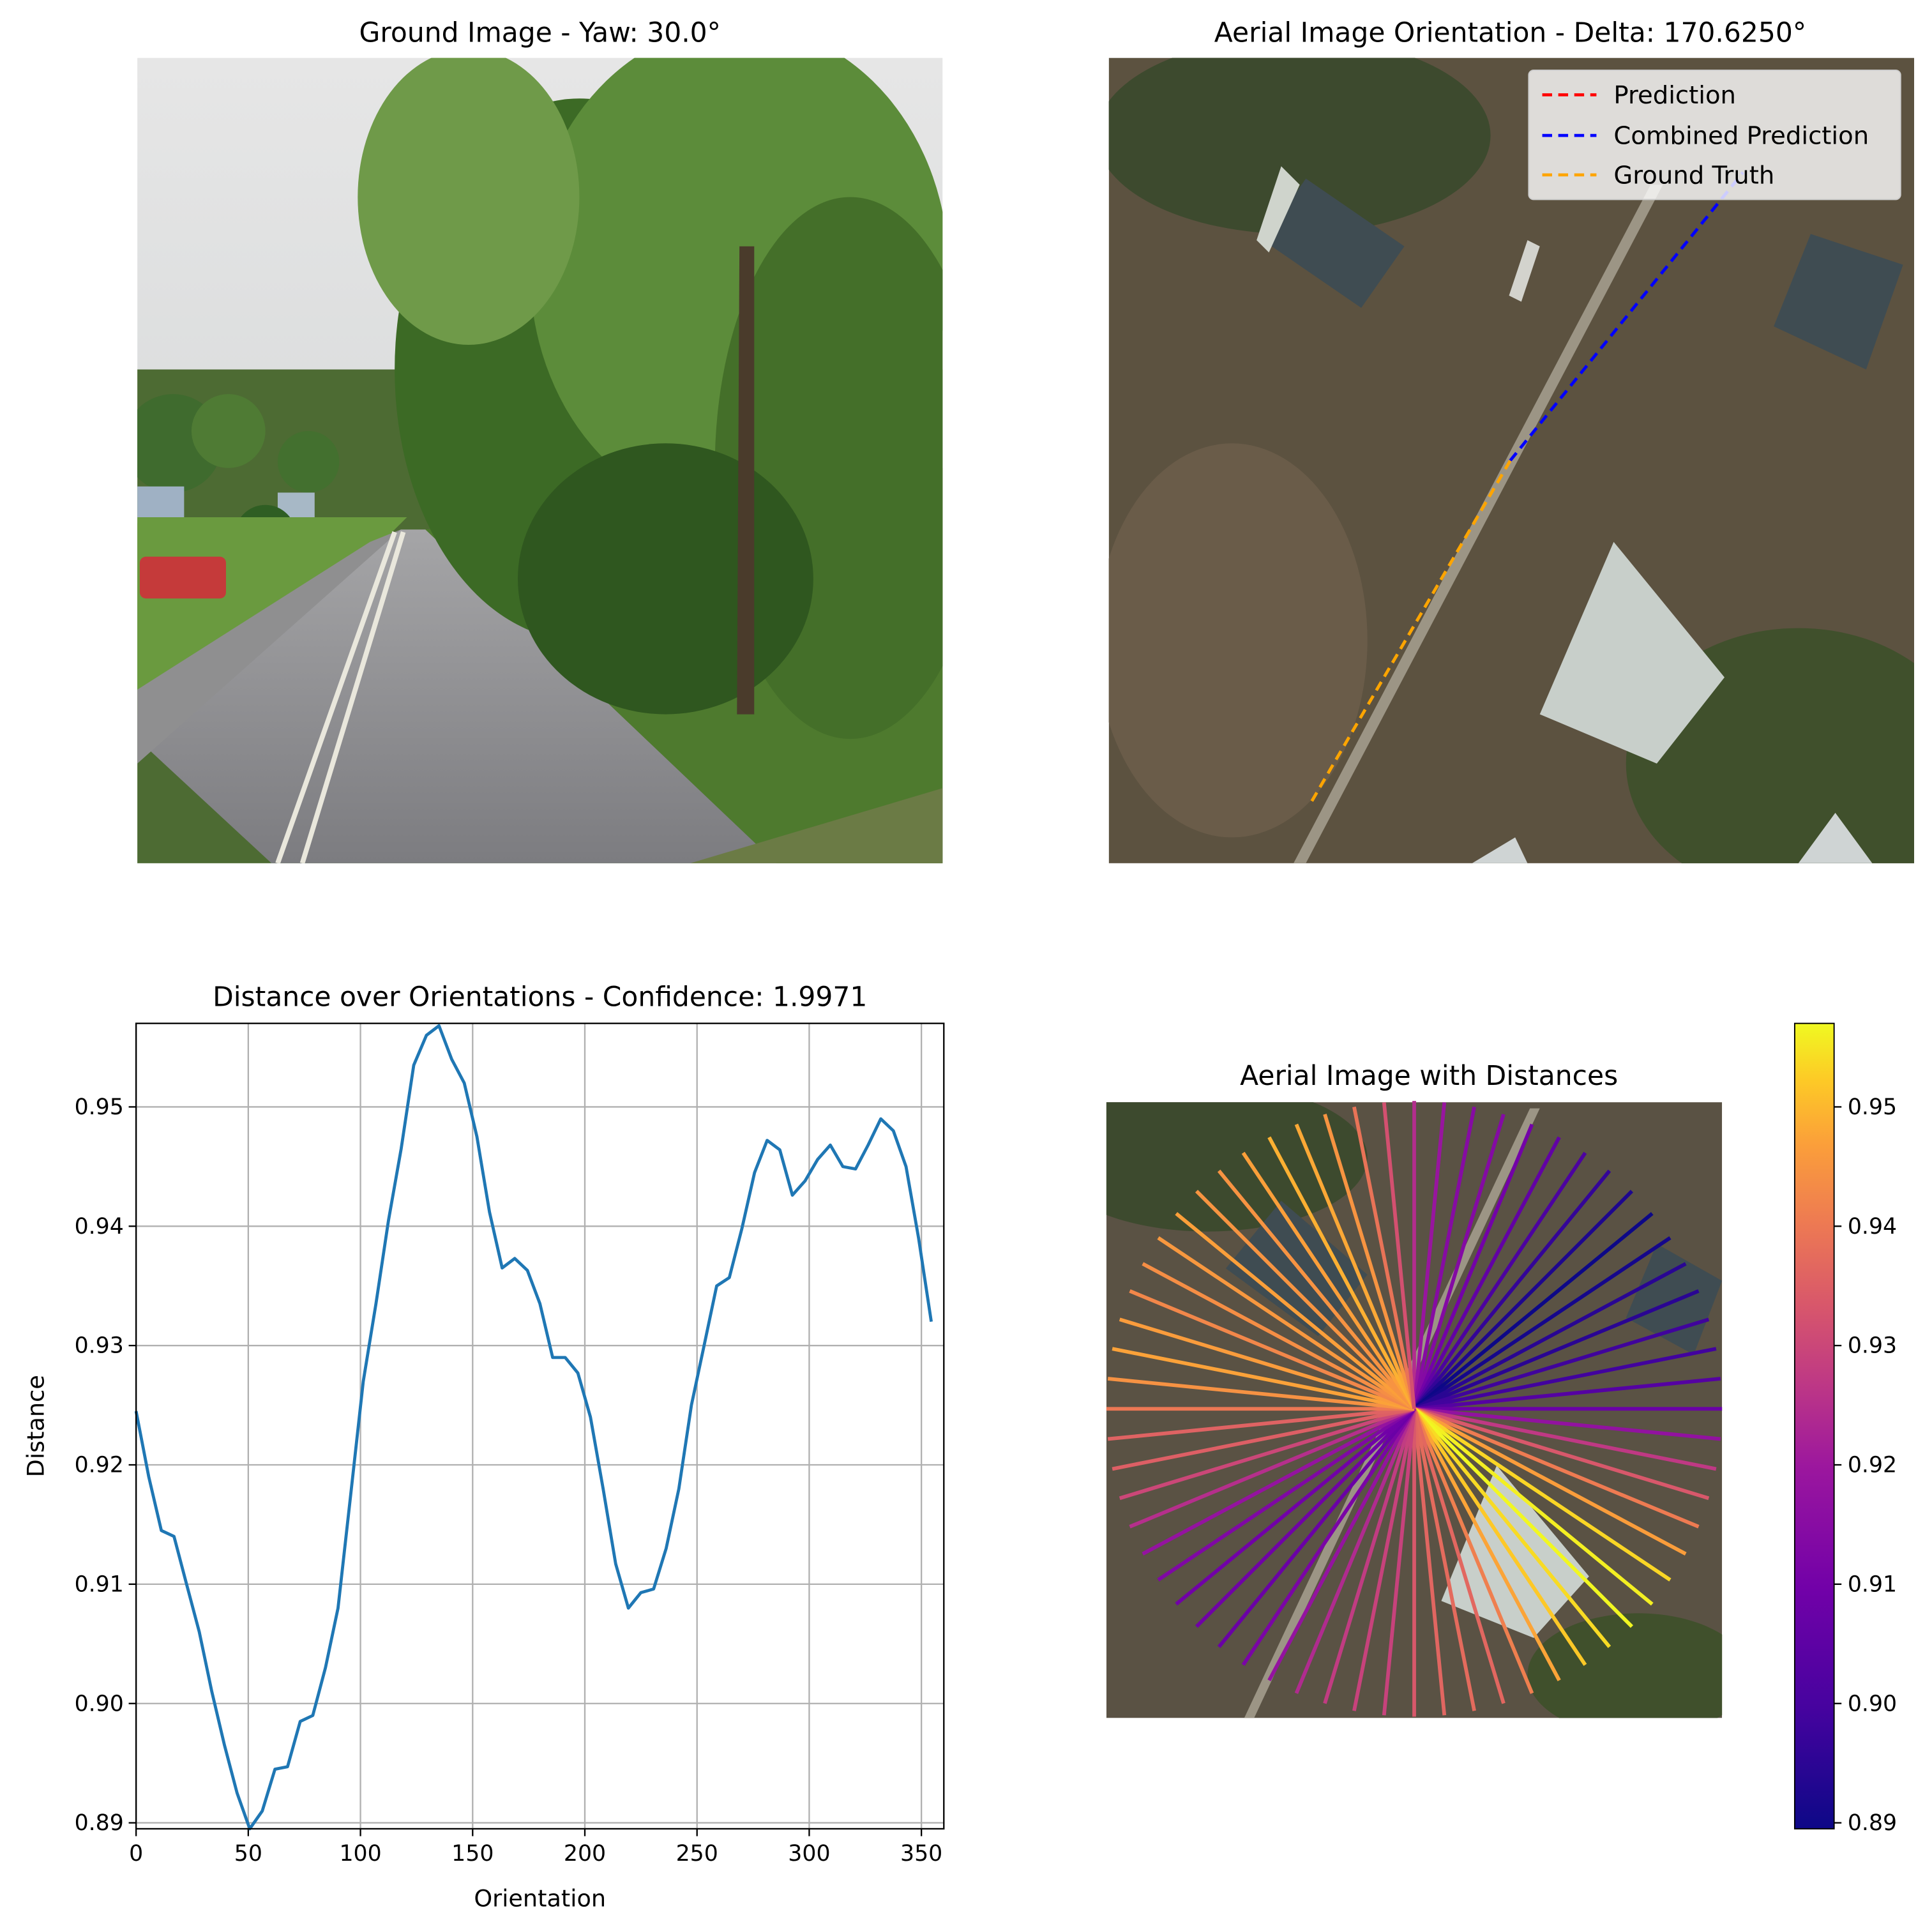 The width and height of the screenshot is (1932, 1931). What do you see at coordinates (1872, 1107) in the screenshot?
I see `colorbar-tick-label: 0.95` at bounding box center [1872, 1107].